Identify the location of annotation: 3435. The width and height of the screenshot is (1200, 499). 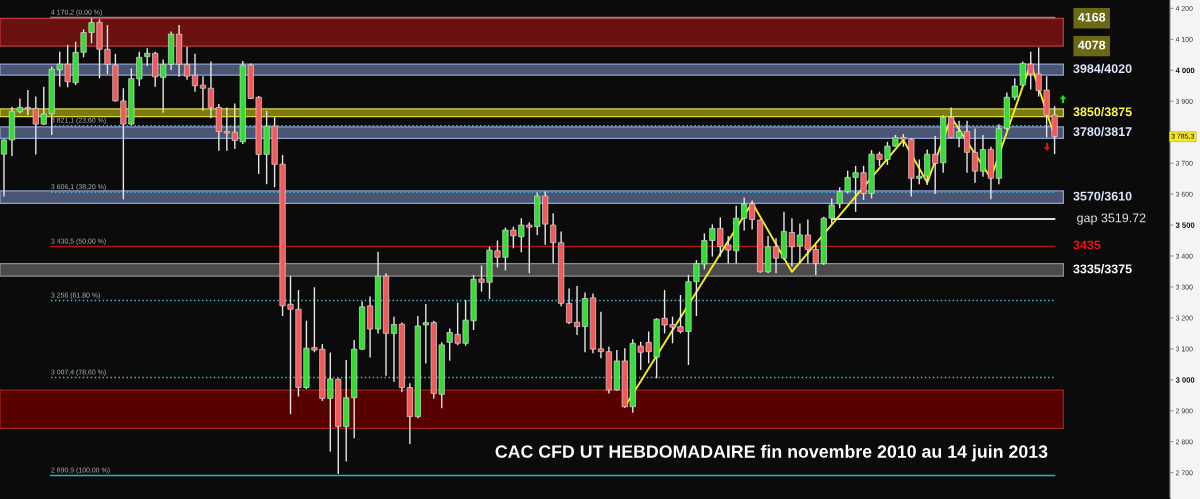
(1087, 245).